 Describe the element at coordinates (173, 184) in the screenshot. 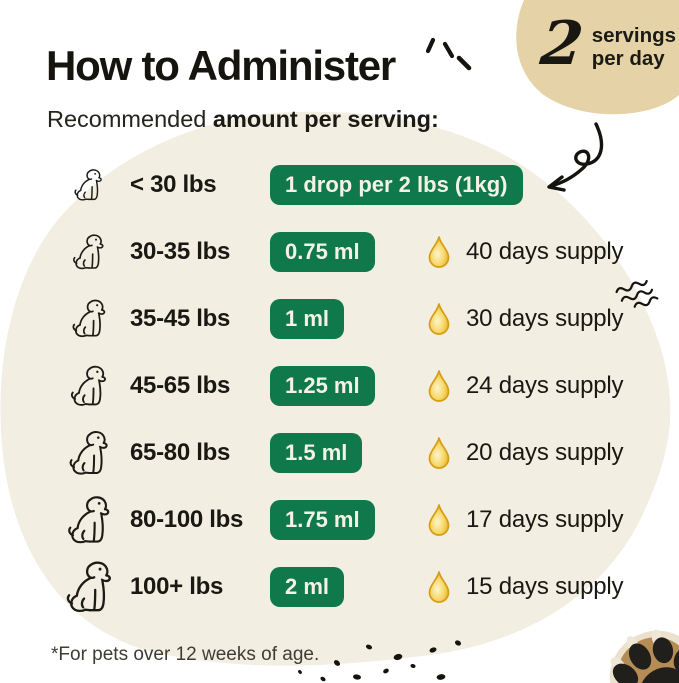

I see `weight-label: < 30 lbs` at that location.